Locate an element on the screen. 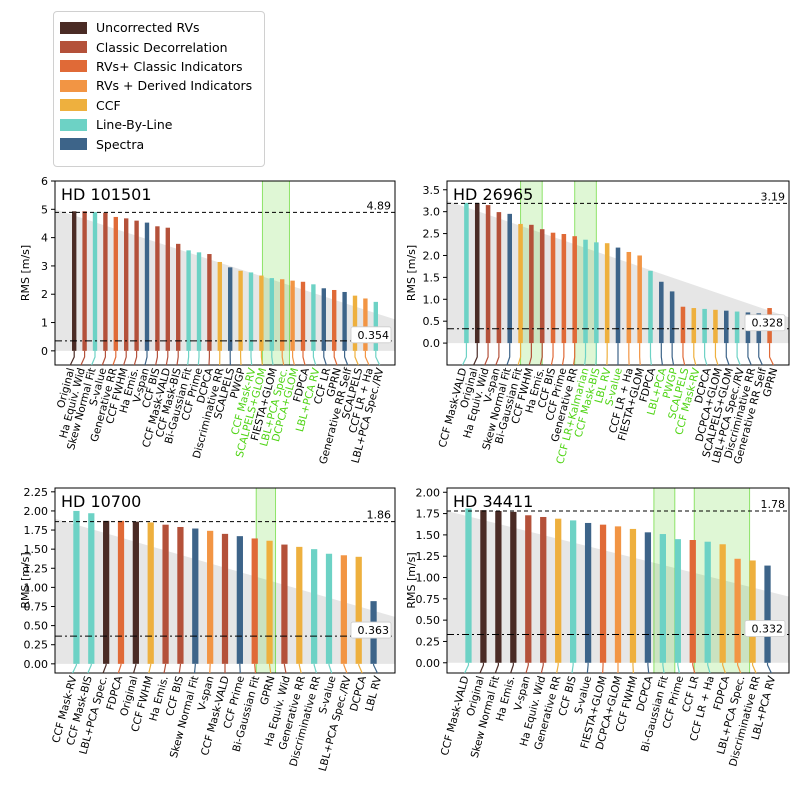 The image size is (797, 797). legend-entry-classic-indicators: RVs+ Classic Indicators is located at coordinates (162, 66).